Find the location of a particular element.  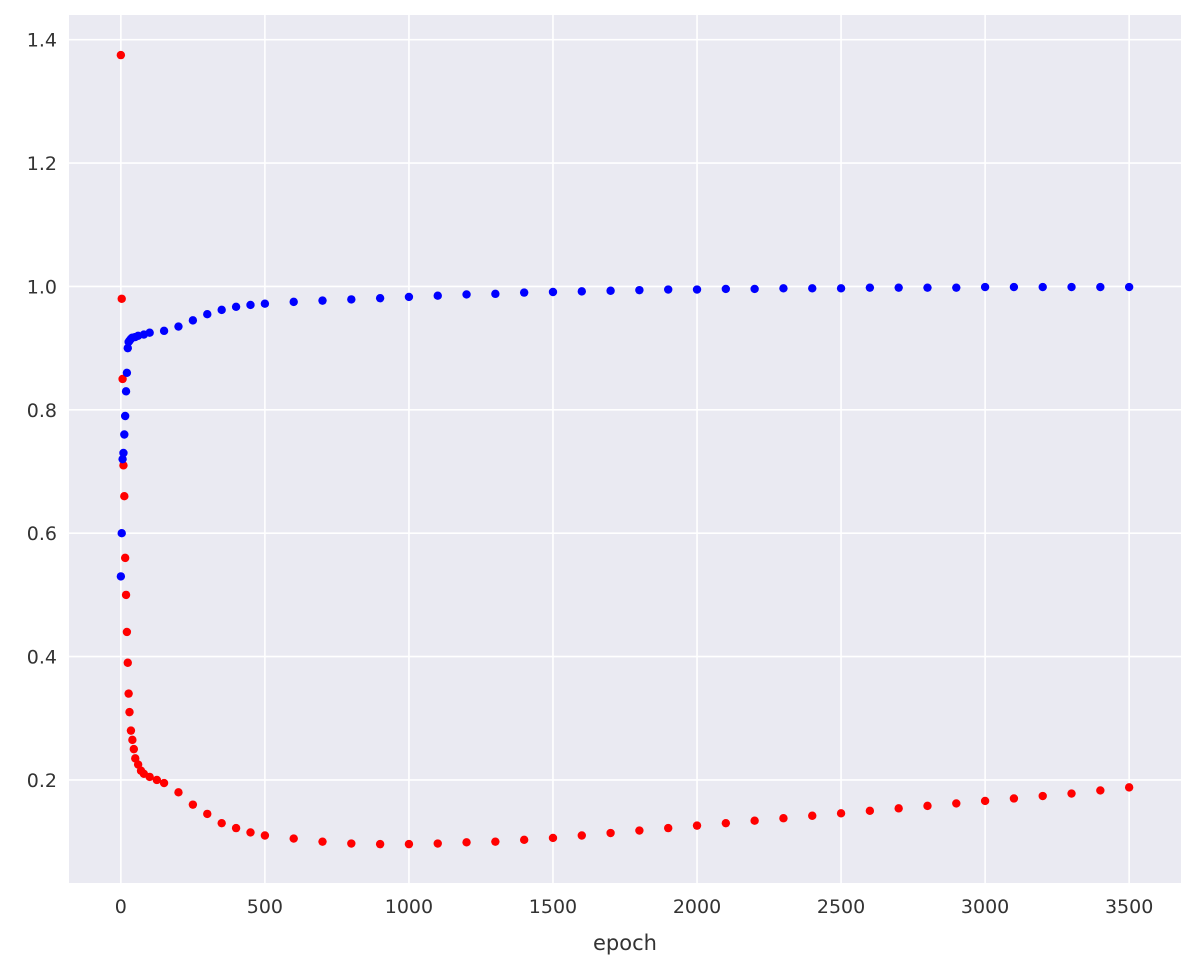

x-axis-ticks: 0 500 1000 1500 2000 2500 3000 3500 is located at coordinates (634, 907).